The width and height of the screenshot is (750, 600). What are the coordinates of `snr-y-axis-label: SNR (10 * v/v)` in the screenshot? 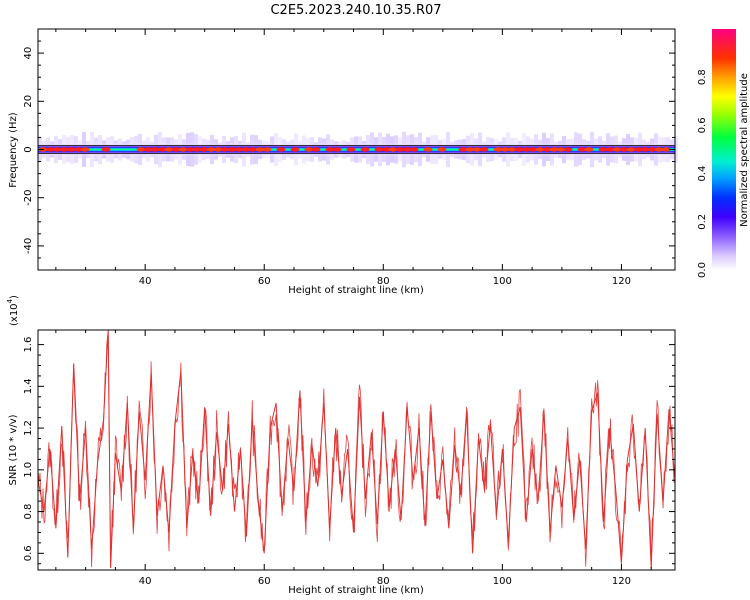 It's located at (13, 449).